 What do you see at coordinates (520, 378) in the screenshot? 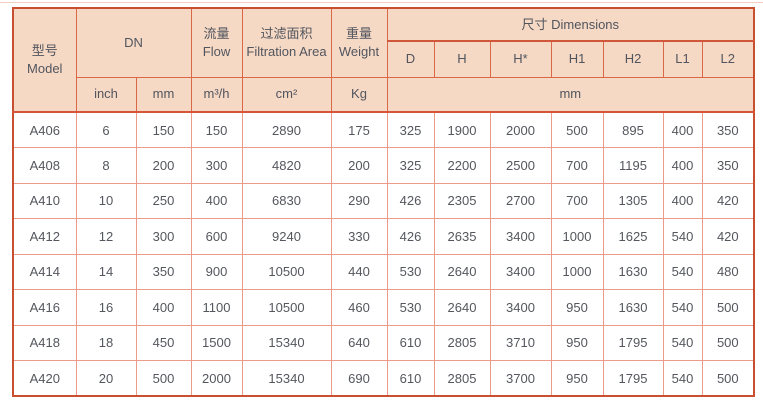
I see `value-cell: 3700` at bounding box center [520, 378].